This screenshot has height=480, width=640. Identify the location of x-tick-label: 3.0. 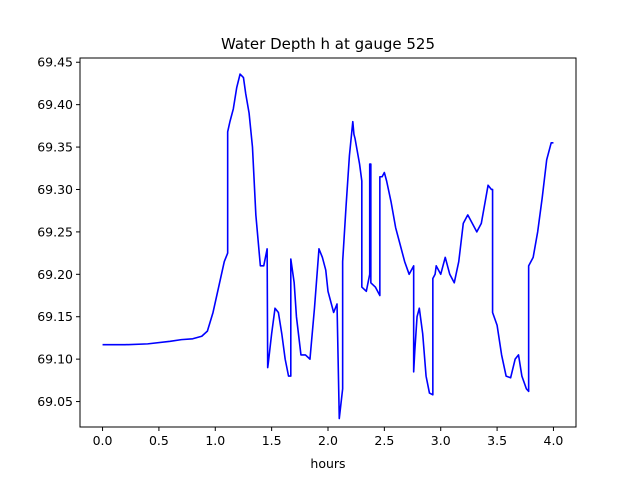
(441, 440).